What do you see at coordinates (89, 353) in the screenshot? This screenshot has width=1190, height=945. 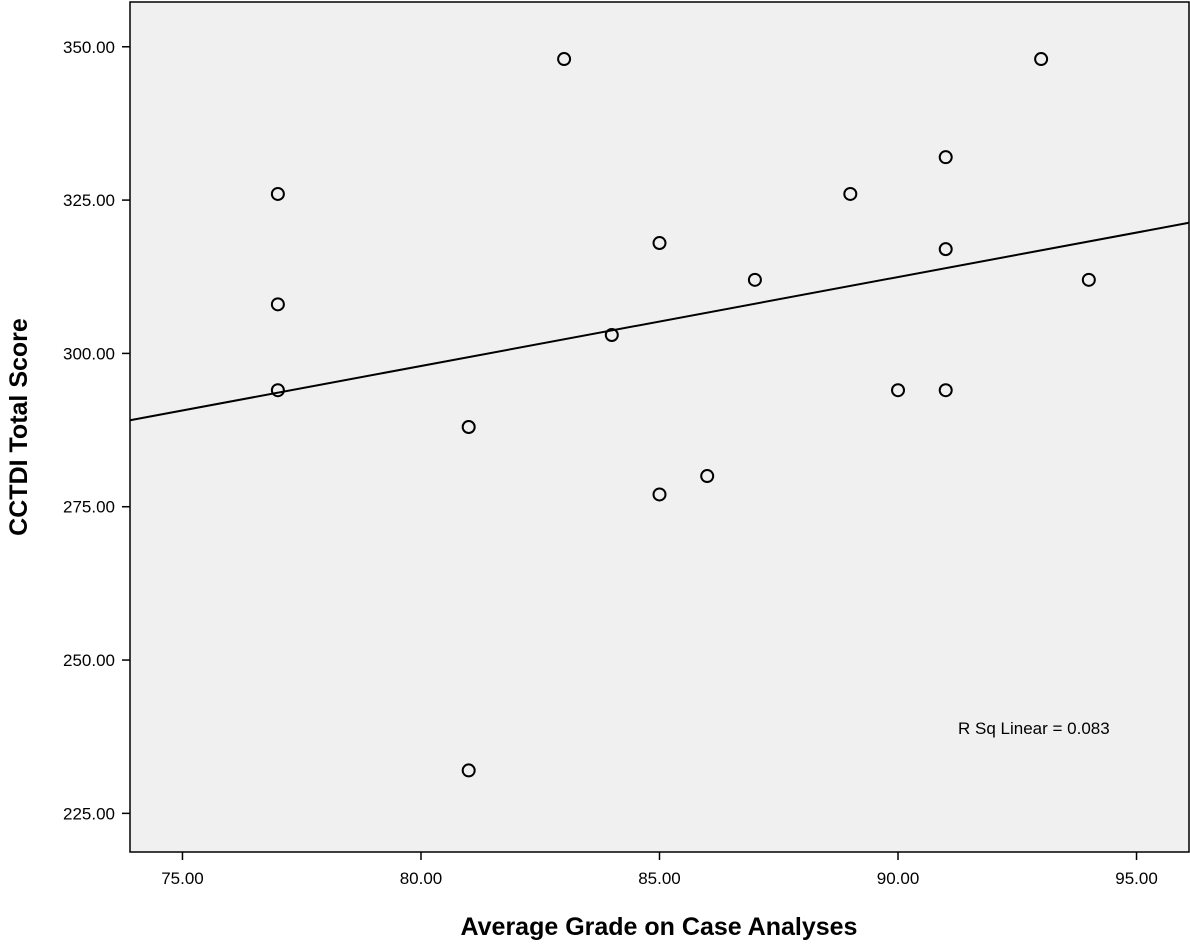 I see `y-tick-label-3: 300.00` at bounding box center [89, 353].